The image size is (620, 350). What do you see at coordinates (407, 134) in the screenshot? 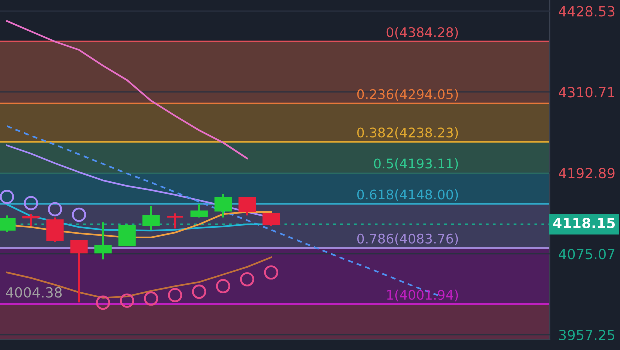
I see `ref-line-label: 0.382(4238.23)` at bounding box center [407, 134].